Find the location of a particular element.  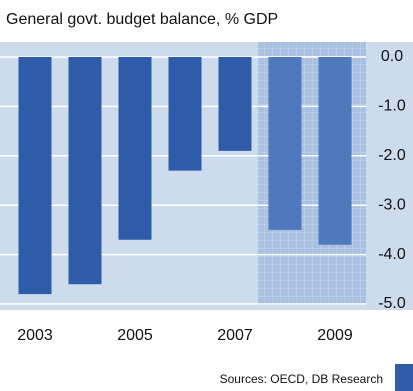

y-tick-label: -4.0 is located at coordinates (392, 254).